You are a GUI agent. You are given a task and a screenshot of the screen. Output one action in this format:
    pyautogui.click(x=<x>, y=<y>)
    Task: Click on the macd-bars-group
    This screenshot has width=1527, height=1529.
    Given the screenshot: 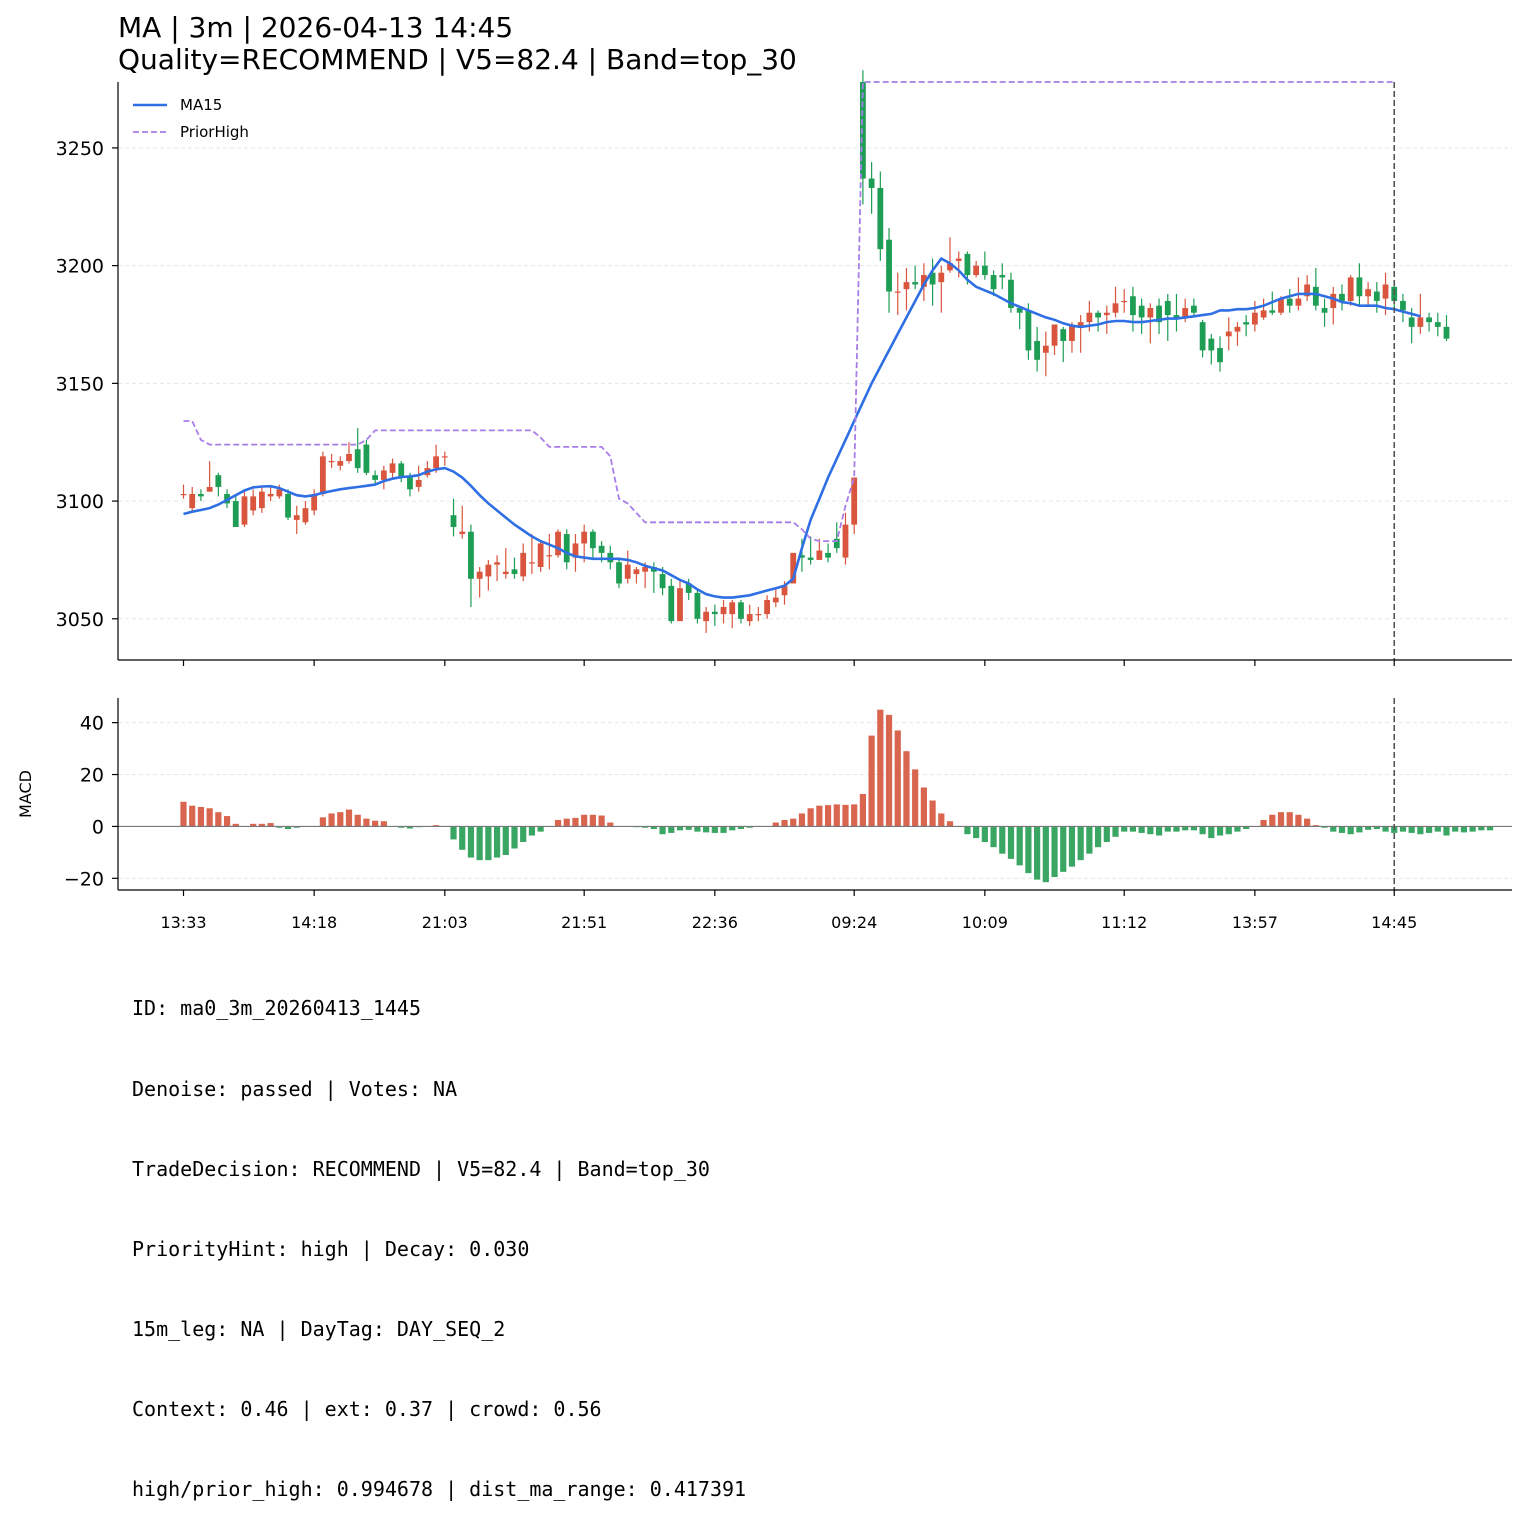 What is the action you would take?
    pyautogui.click(x=837, y=796)
    